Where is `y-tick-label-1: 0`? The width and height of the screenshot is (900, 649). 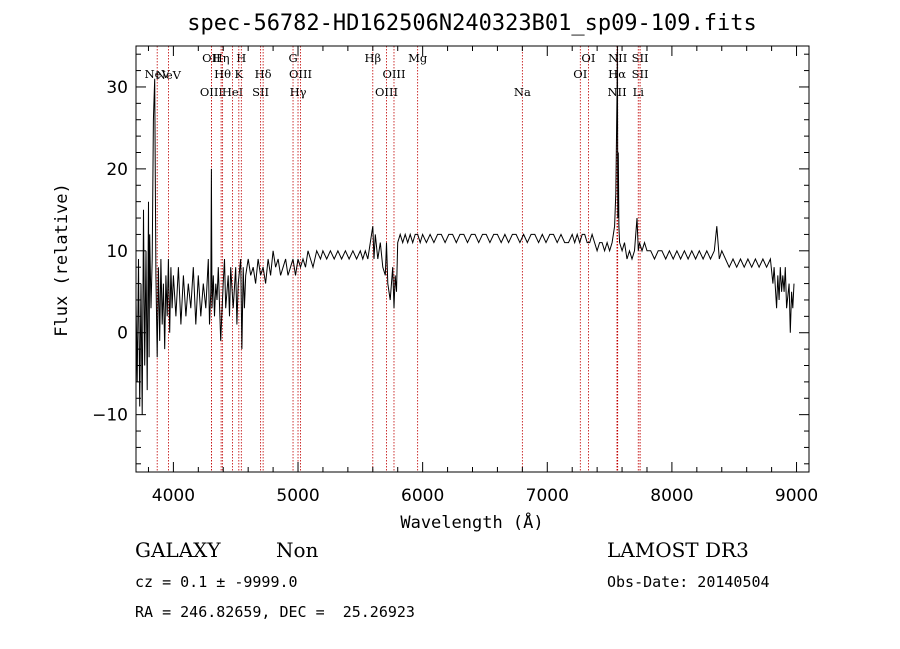 y-tick-label-1: 0 is located at coordinates (122, 334).